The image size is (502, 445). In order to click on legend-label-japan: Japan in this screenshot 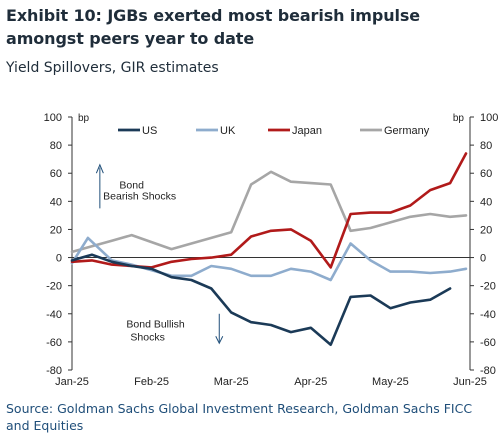, I will do `click(307, 131)`.